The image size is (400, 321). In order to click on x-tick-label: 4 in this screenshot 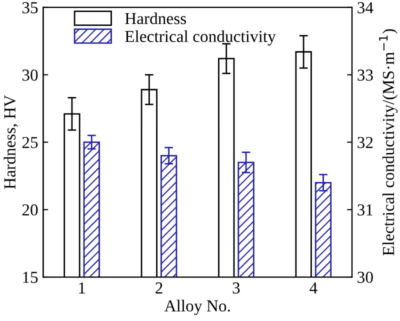, I will do `click(314, 288)`.